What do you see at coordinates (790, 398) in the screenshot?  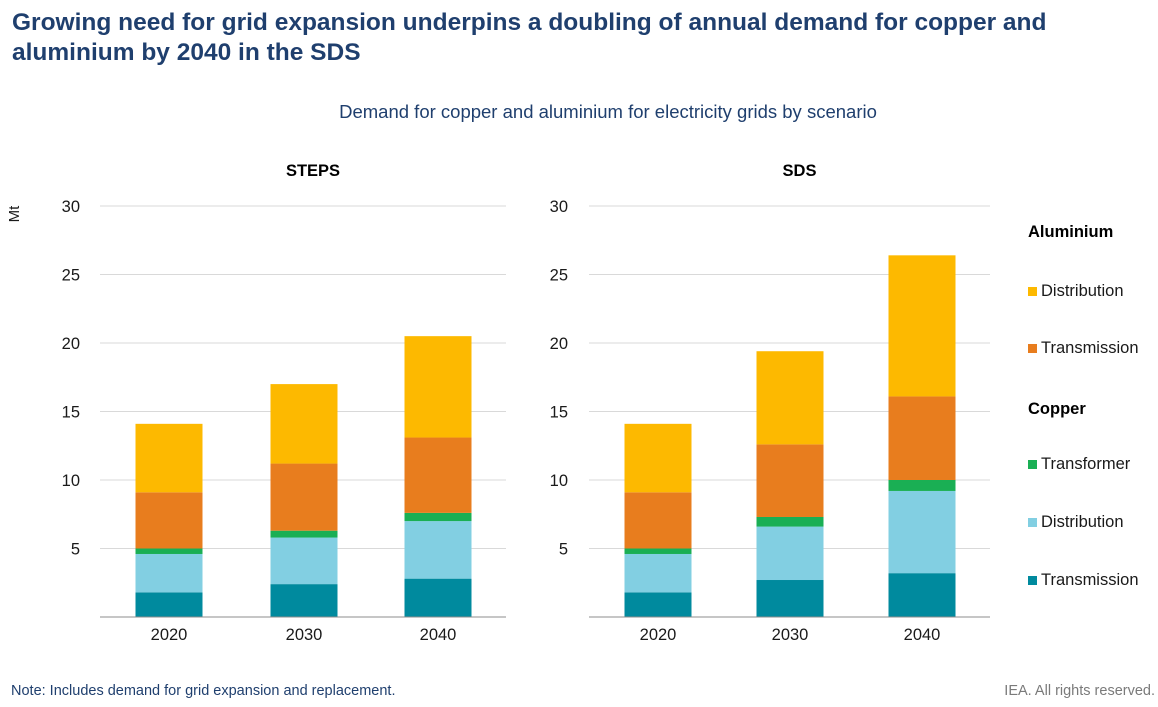 I see `bar-sds-2030-aluminium-distribution` at bounding box center [790, 398].